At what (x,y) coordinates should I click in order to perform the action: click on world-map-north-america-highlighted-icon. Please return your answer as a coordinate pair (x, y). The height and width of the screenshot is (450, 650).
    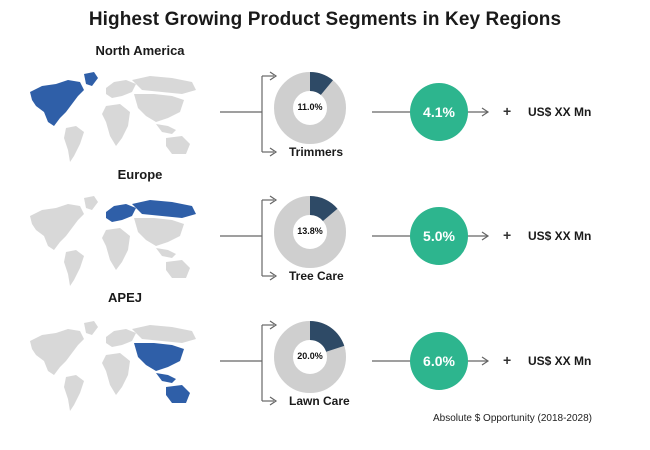
    Looking at the image, I should click on (113, 117).